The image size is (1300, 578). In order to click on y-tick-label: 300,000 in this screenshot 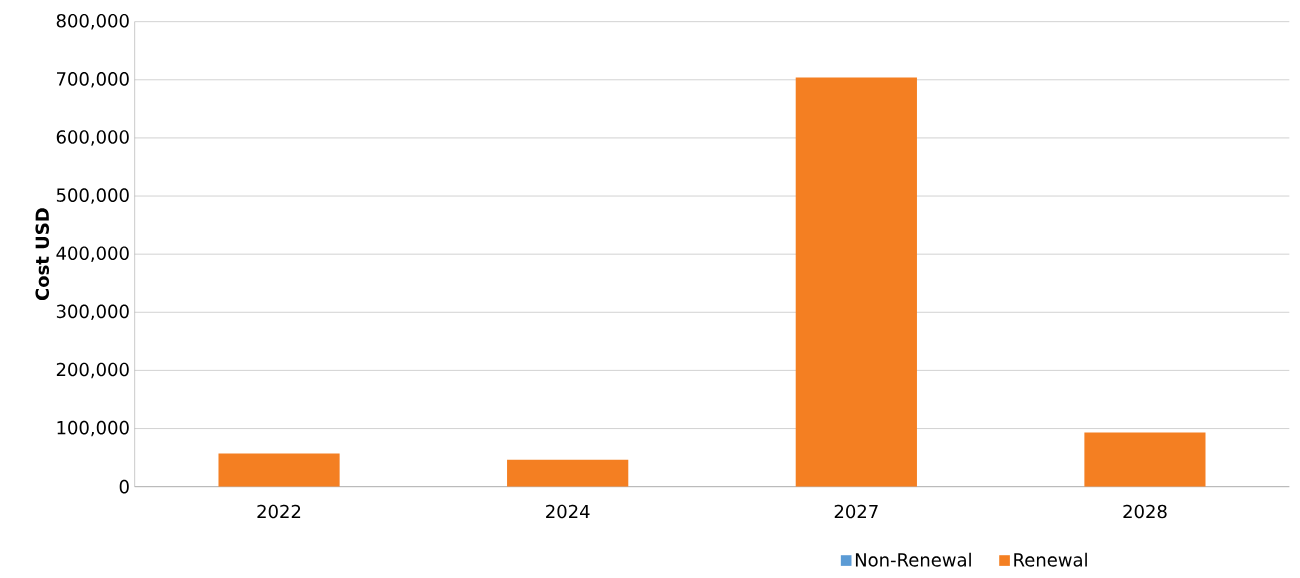, I will do `click(92, 312)`.